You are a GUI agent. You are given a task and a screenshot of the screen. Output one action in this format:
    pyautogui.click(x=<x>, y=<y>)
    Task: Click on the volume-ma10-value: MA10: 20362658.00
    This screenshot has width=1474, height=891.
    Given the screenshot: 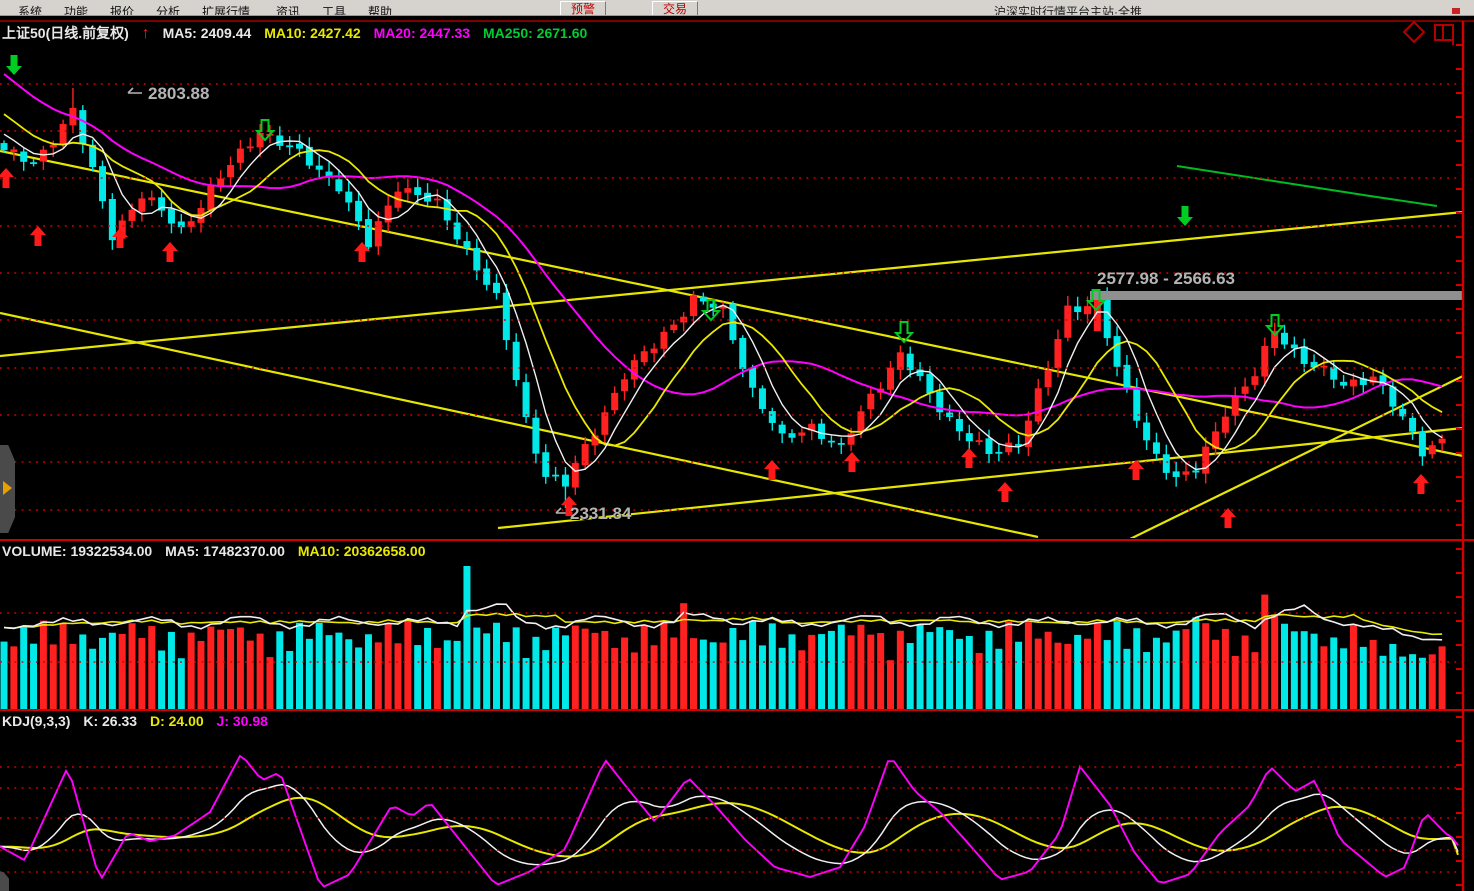 What is the action you would take?
    pyautogui.click(x=361, y=551)
    